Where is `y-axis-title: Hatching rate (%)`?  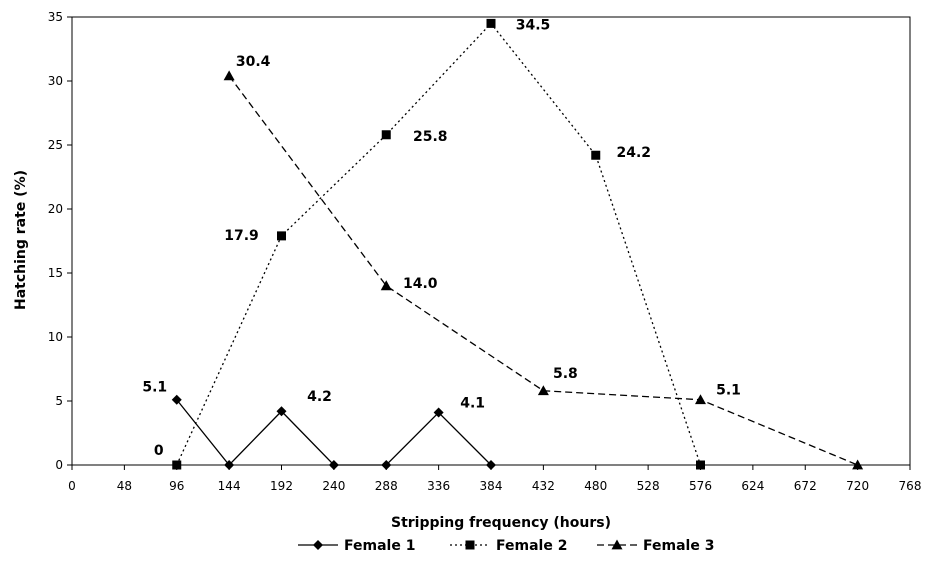
y-axis-title: Hatching rate (%) is located at coordinates (21, 240).